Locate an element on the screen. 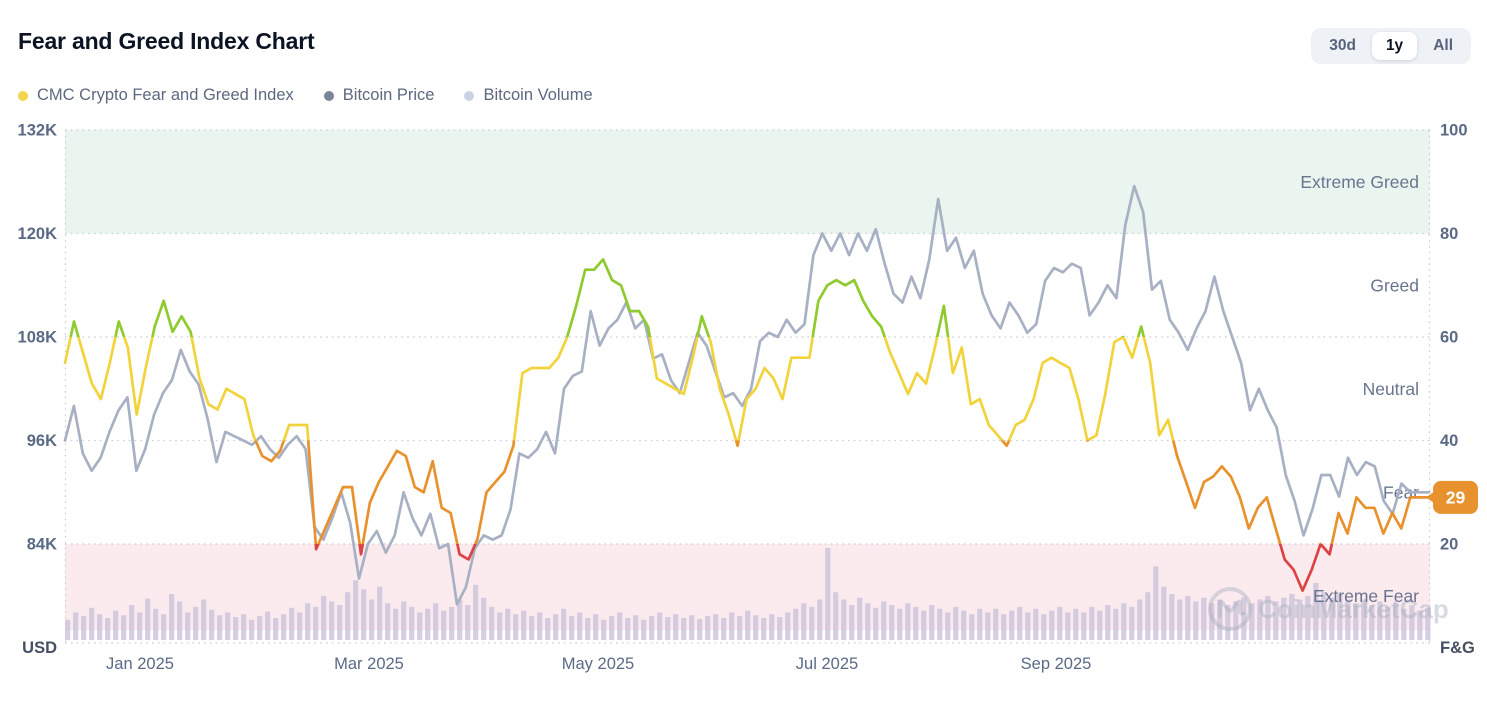 The image size is (1487, 707). left-axis-tick: 108K is located at coordinates (38, 338).